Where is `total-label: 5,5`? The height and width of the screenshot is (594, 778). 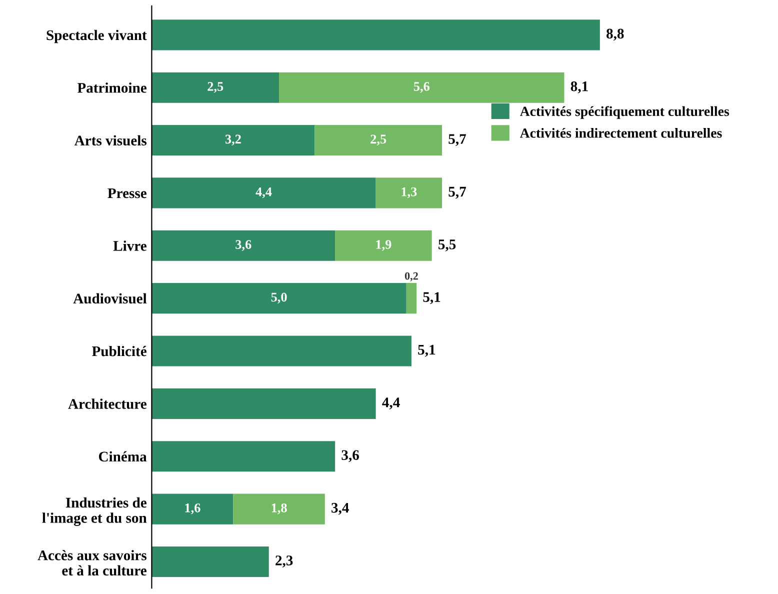 total-label: 5,5 is located at coordinates (447, 246).